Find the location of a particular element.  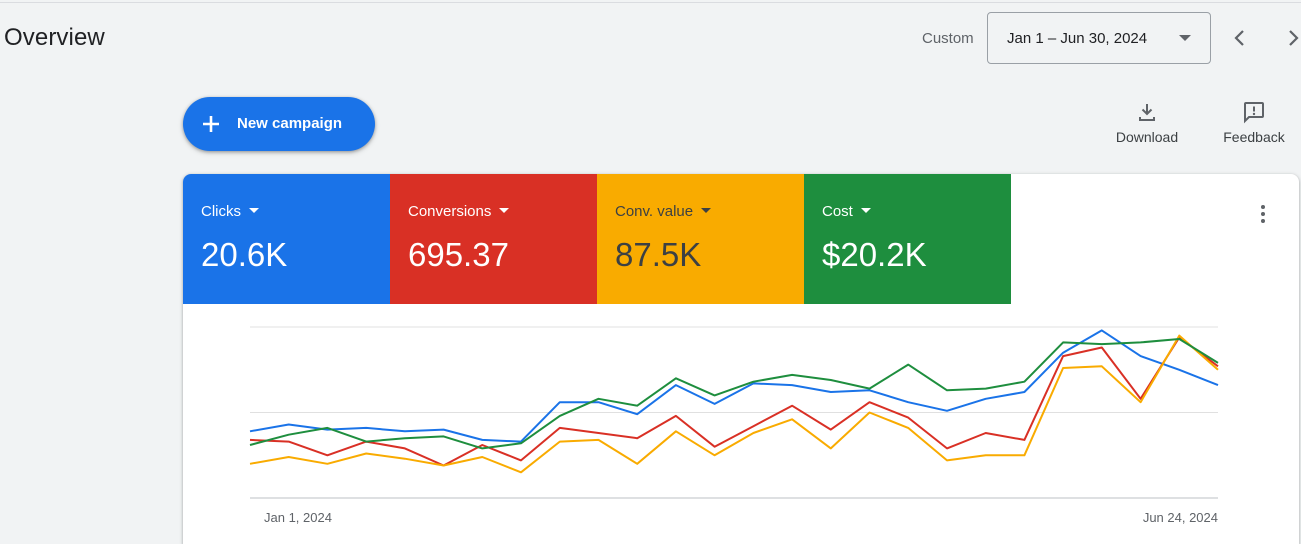

download-icon is located at coordinates (1147, 112).